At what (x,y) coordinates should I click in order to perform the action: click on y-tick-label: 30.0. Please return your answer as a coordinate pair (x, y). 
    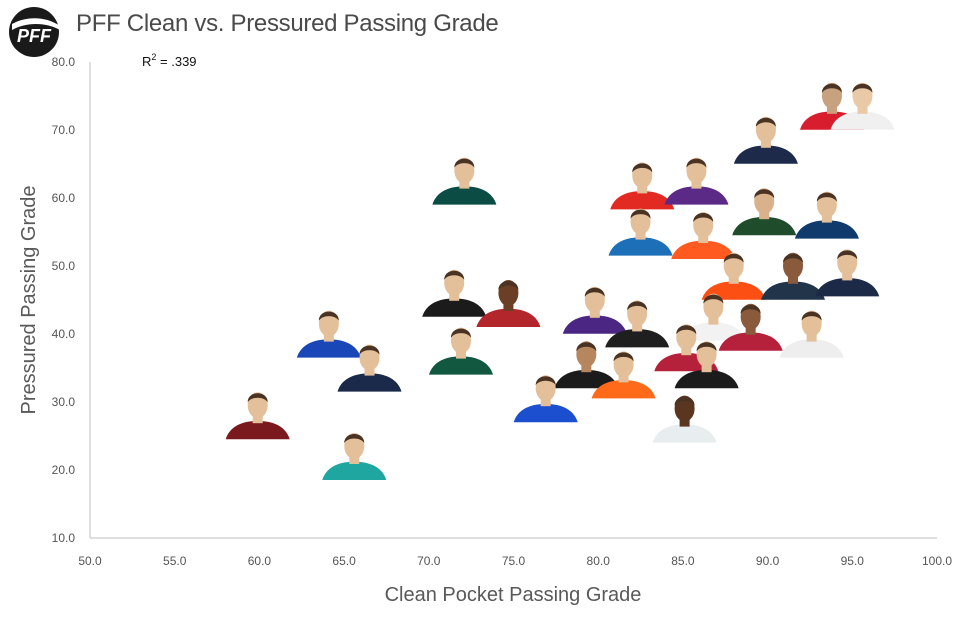
    Looking at the image, I should click on (64, 402).